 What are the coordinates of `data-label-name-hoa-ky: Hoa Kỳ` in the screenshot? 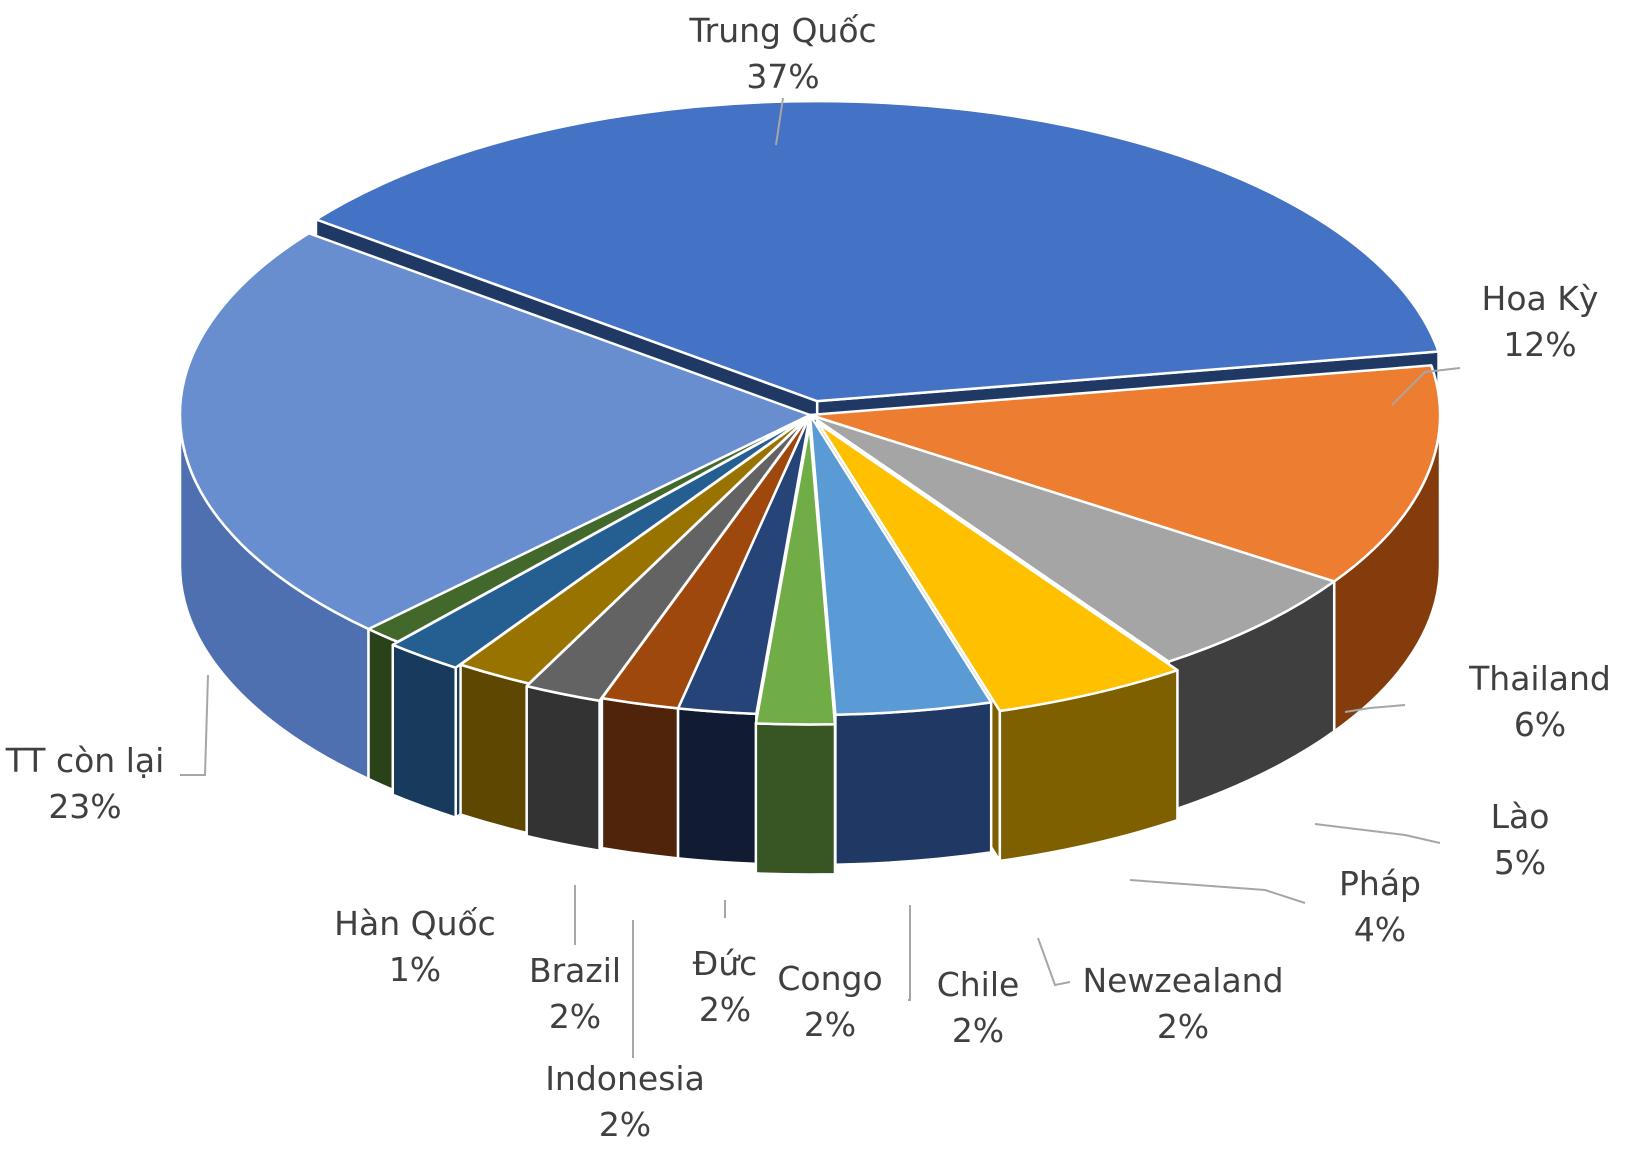 It's located at (1540, 298).